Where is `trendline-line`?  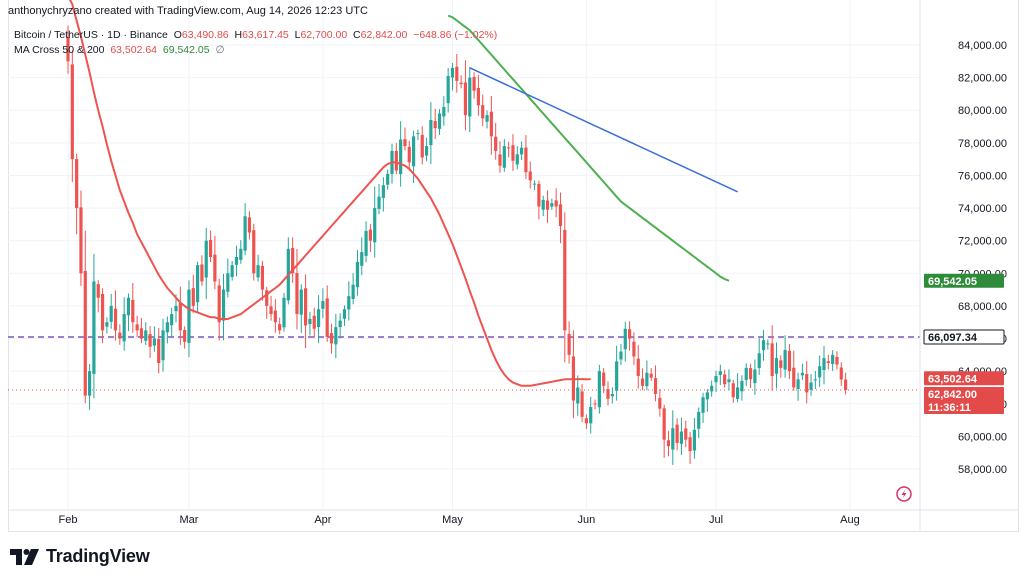
trendline-line is located at coordinates (603, 130).